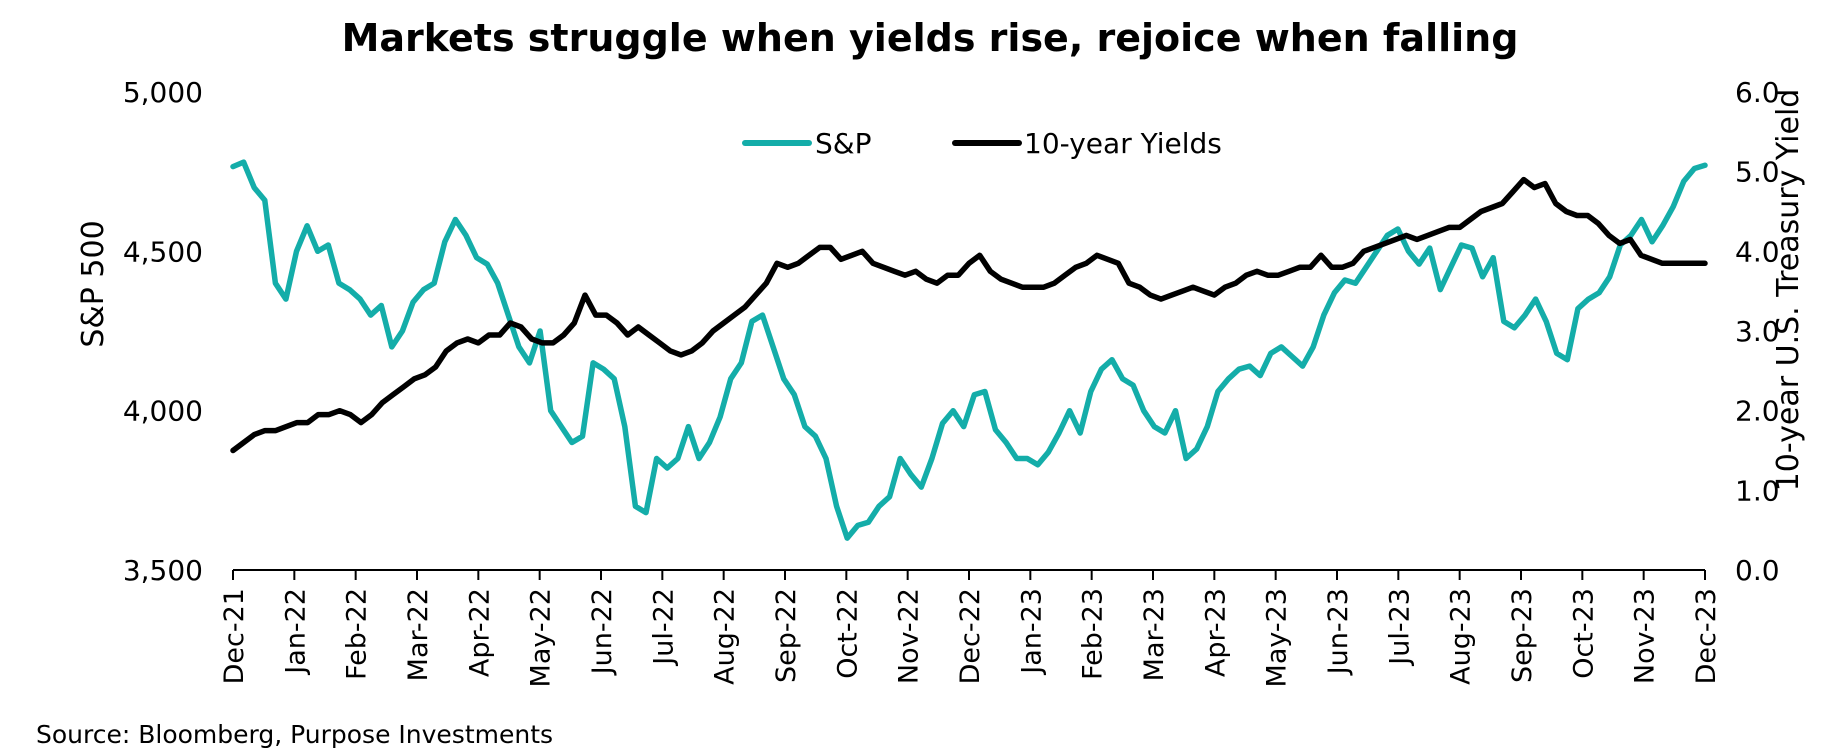  I want to click on x-tick-label: Dec-23, so click(1706, 636).